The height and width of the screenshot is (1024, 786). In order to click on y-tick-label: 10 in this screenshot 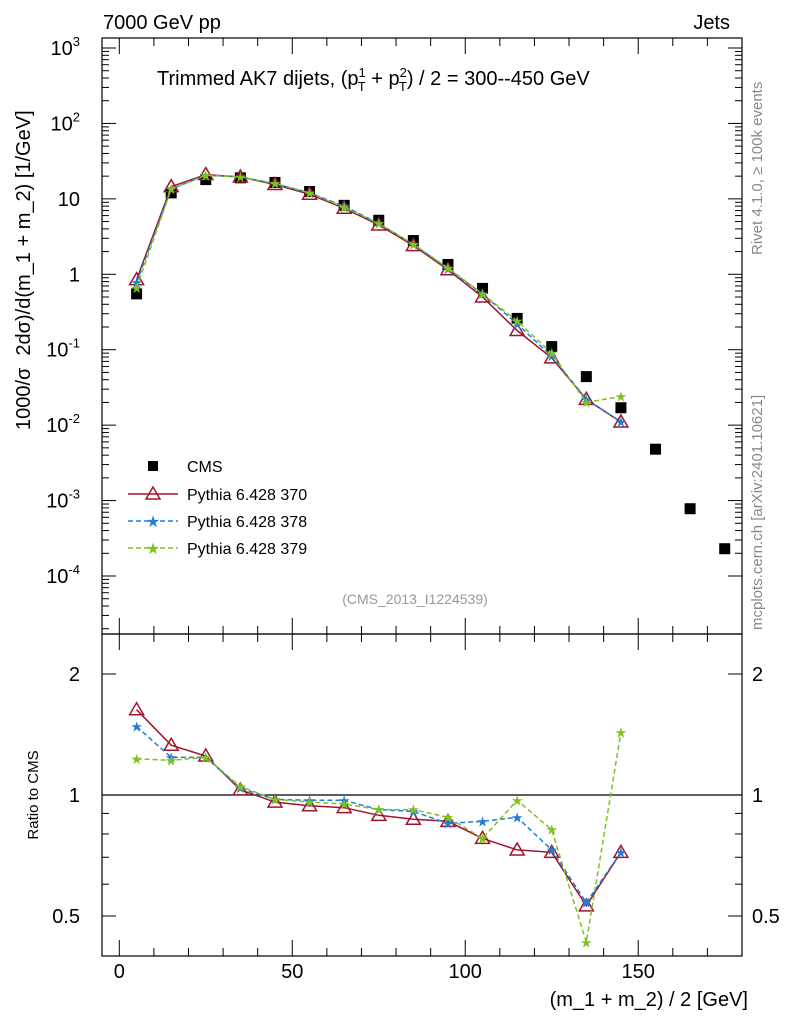, I will do `click(69, 200)`.